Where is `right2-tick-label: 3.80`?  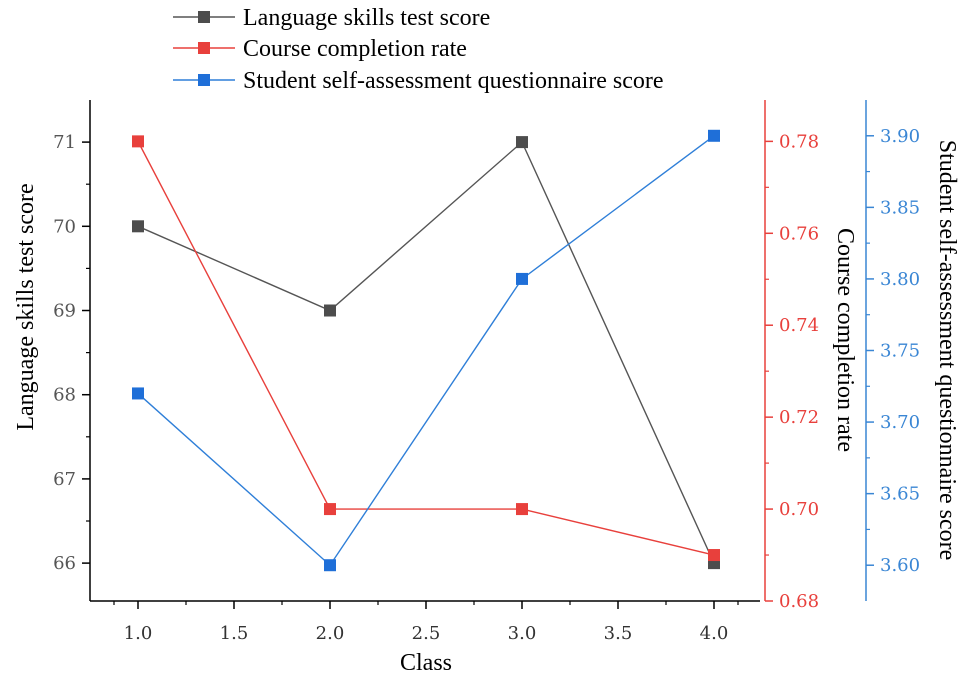
right2-tick-label: 3.80 is located at coordinates (900, 279).